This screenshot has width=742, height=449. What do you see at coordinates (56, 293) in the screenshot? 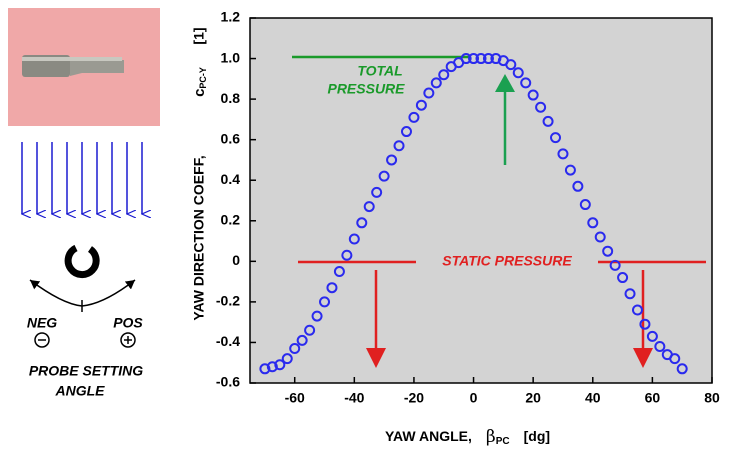
I see `neg-arc` at bounding box center [56, 293].